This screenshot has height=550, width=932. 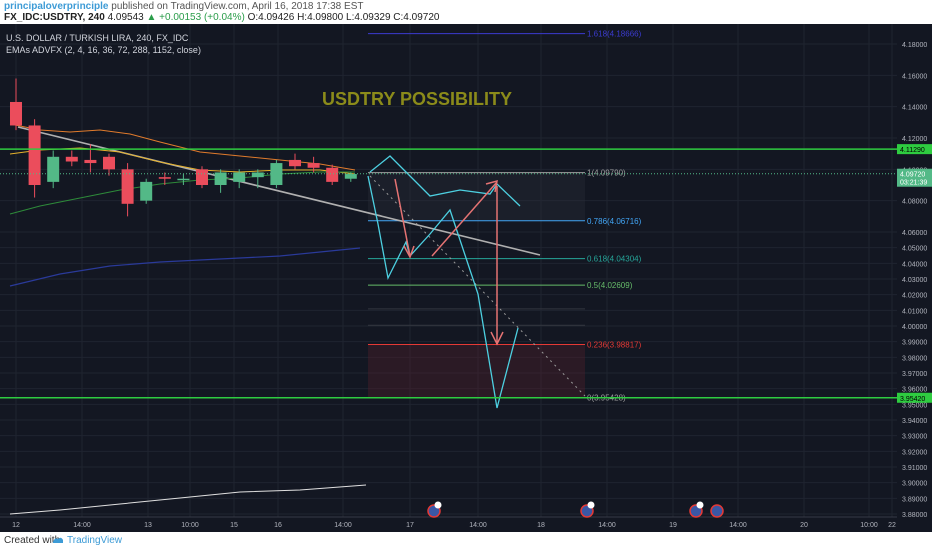 What do you see at coordinates (914, 452) in the screenshot?
I see `y-tick-label: 3.92000` at bounding box center [914, 452].